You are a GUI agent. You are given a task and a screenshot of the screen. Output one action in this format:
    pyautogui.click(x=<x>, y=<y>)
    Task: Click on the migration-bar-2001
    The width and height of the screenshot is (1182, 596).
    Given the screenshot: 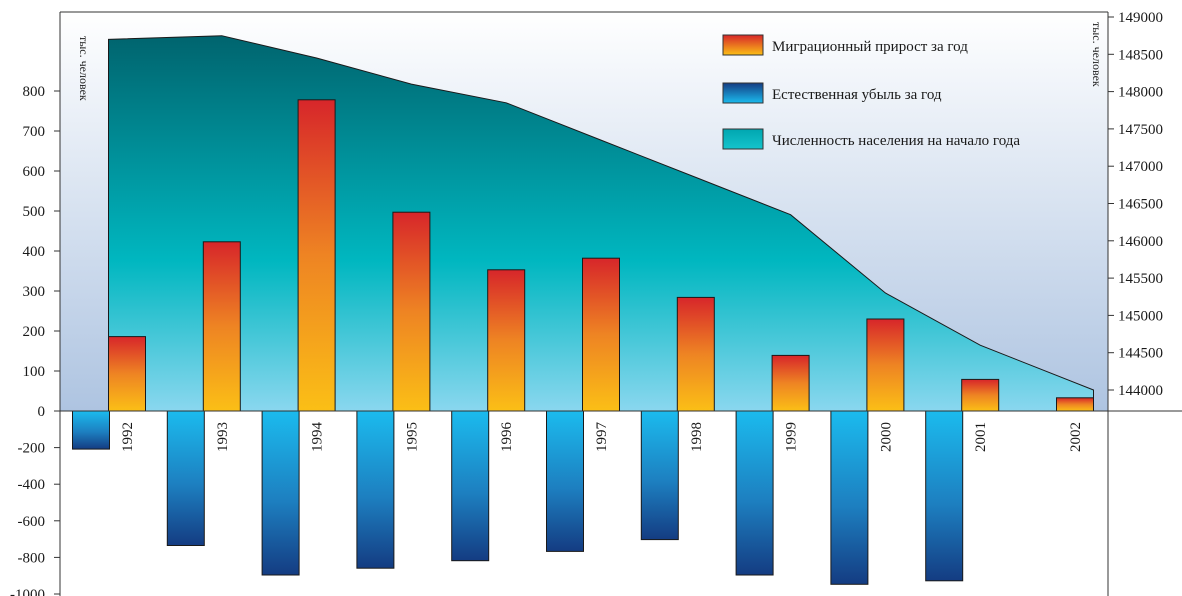 What is the action you would take?
    pyautogui.click(x=980, y=395)
    